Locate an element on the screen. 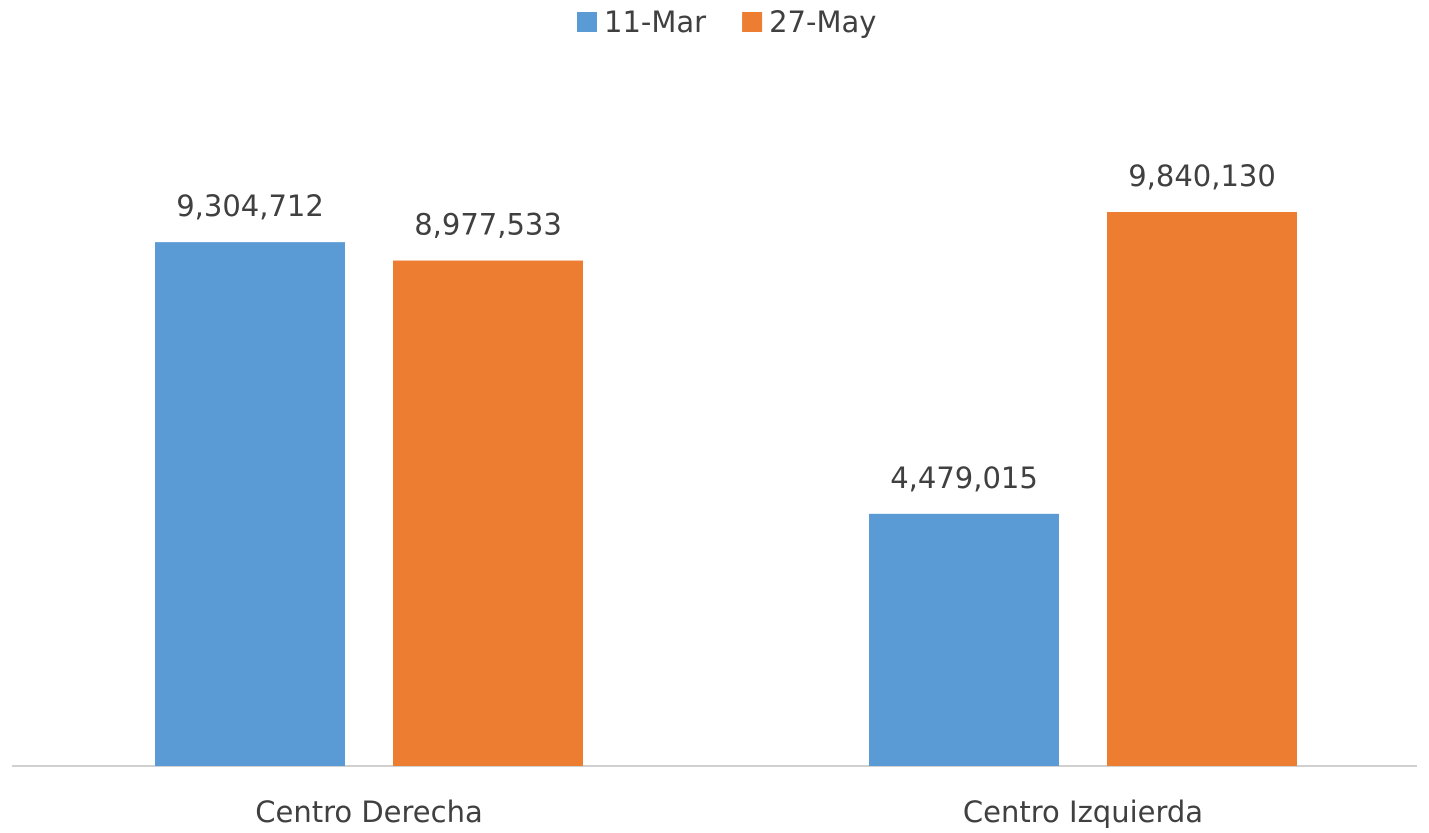 Image resolution: width=1429 pixels, height=833 pixels. x-tick-label: Centro Izquierda is located at coordinates (1083, 812).